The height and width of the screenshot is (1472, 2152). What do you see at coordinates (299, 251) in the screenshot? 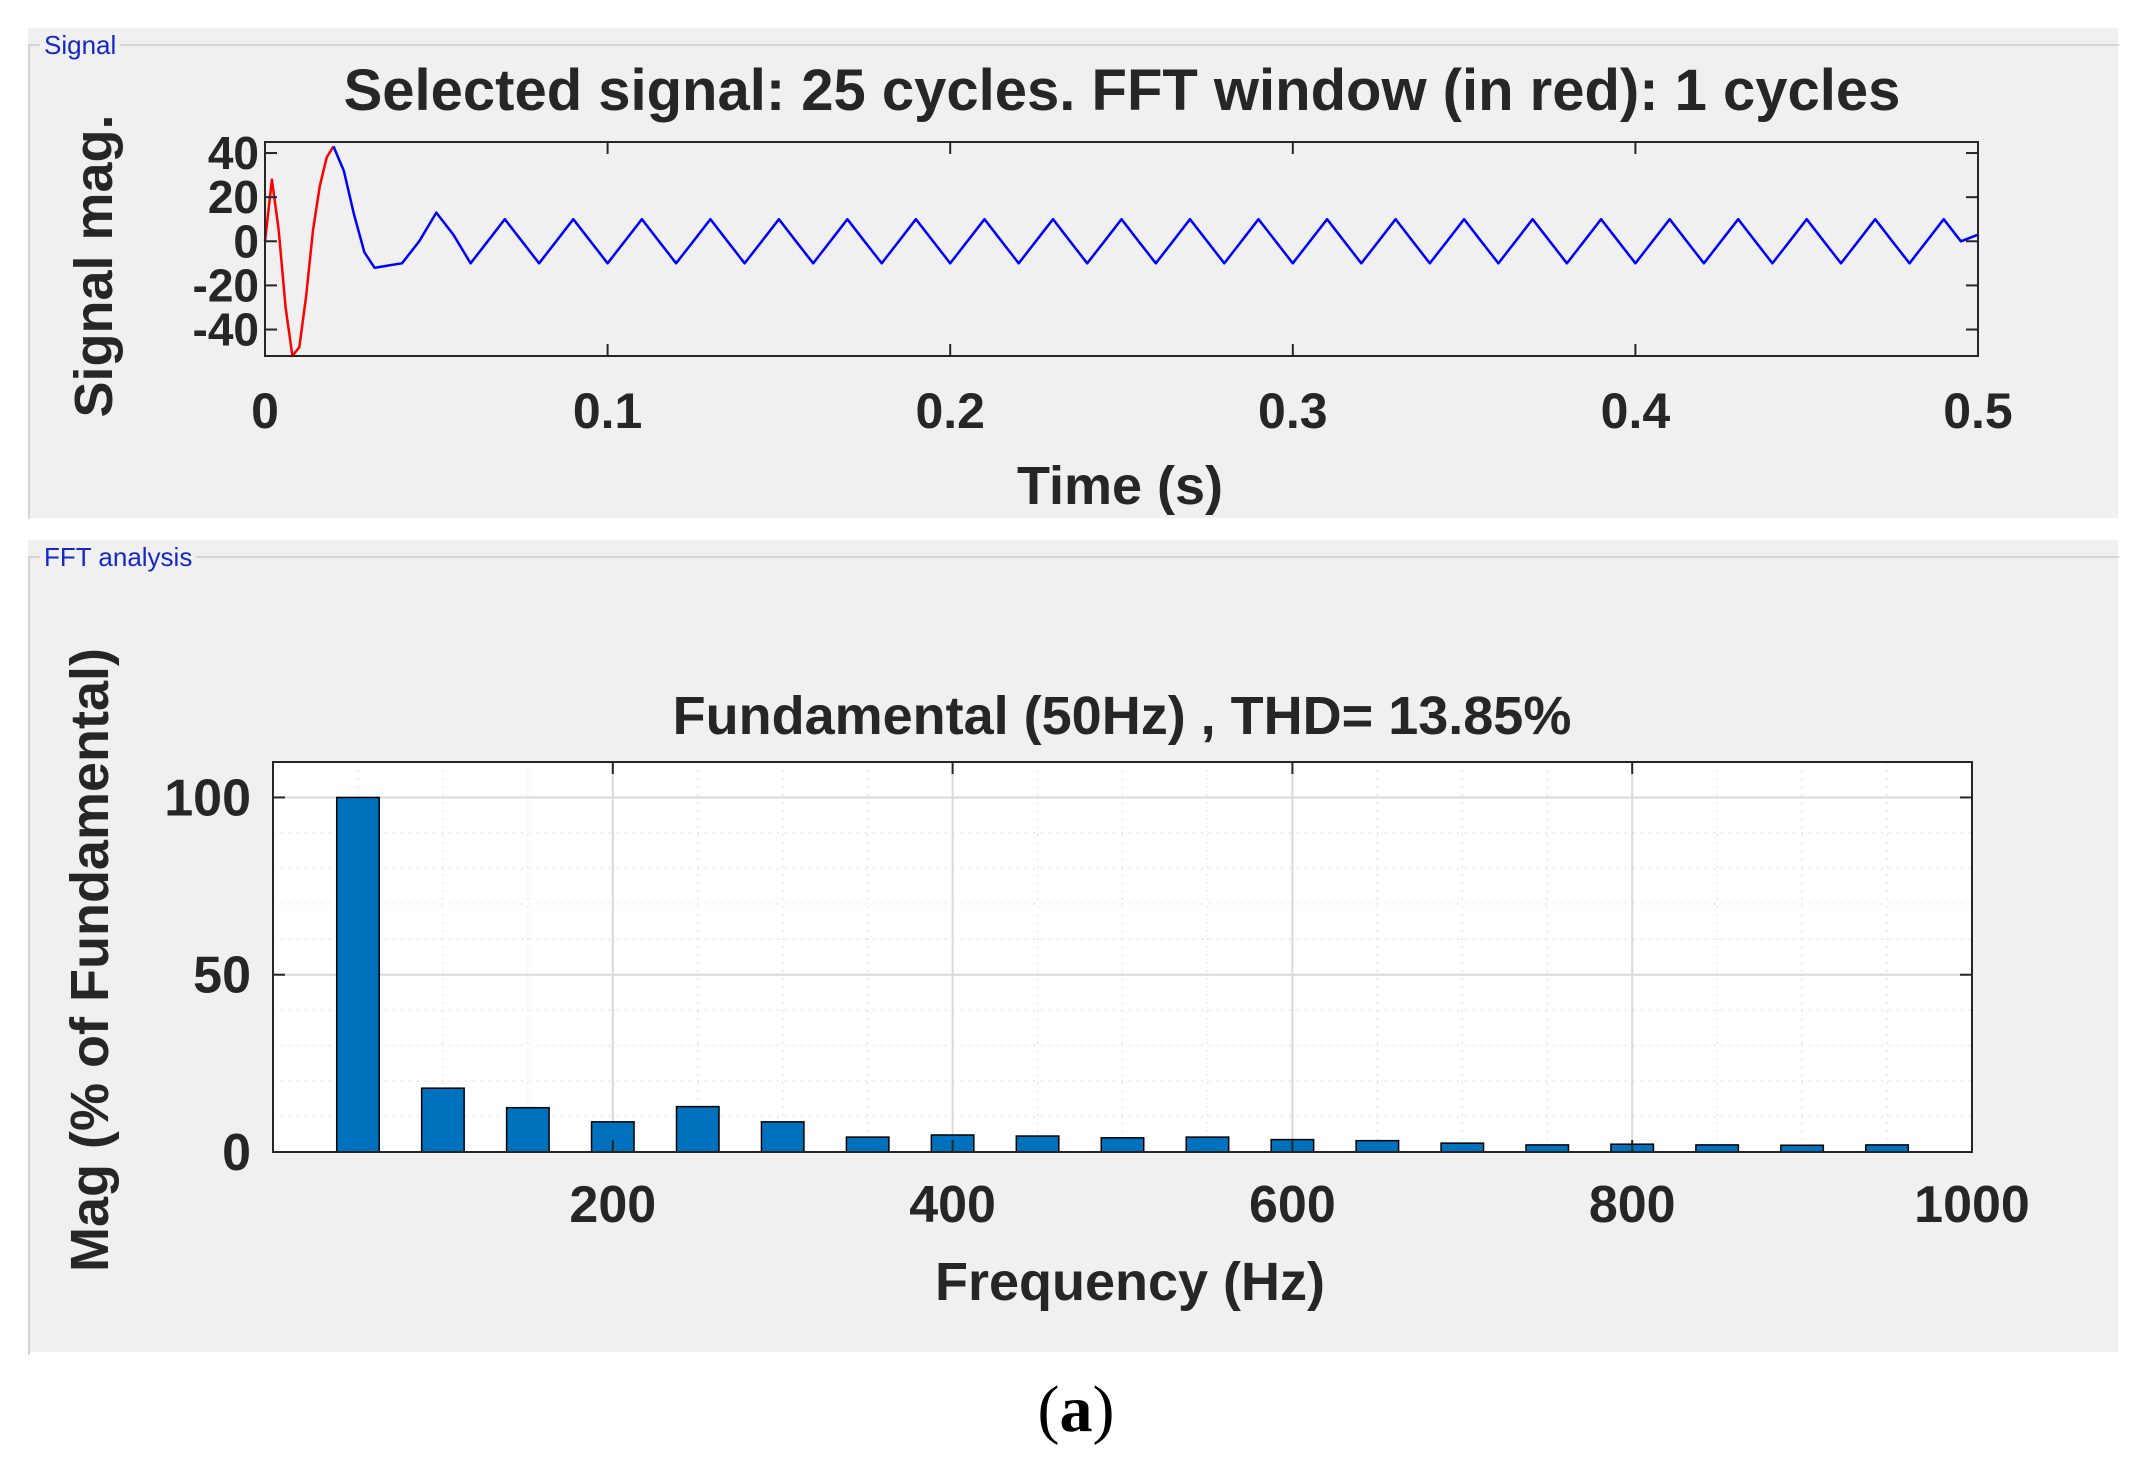
I see `signal-series-red` at bounding box center [299, 251].